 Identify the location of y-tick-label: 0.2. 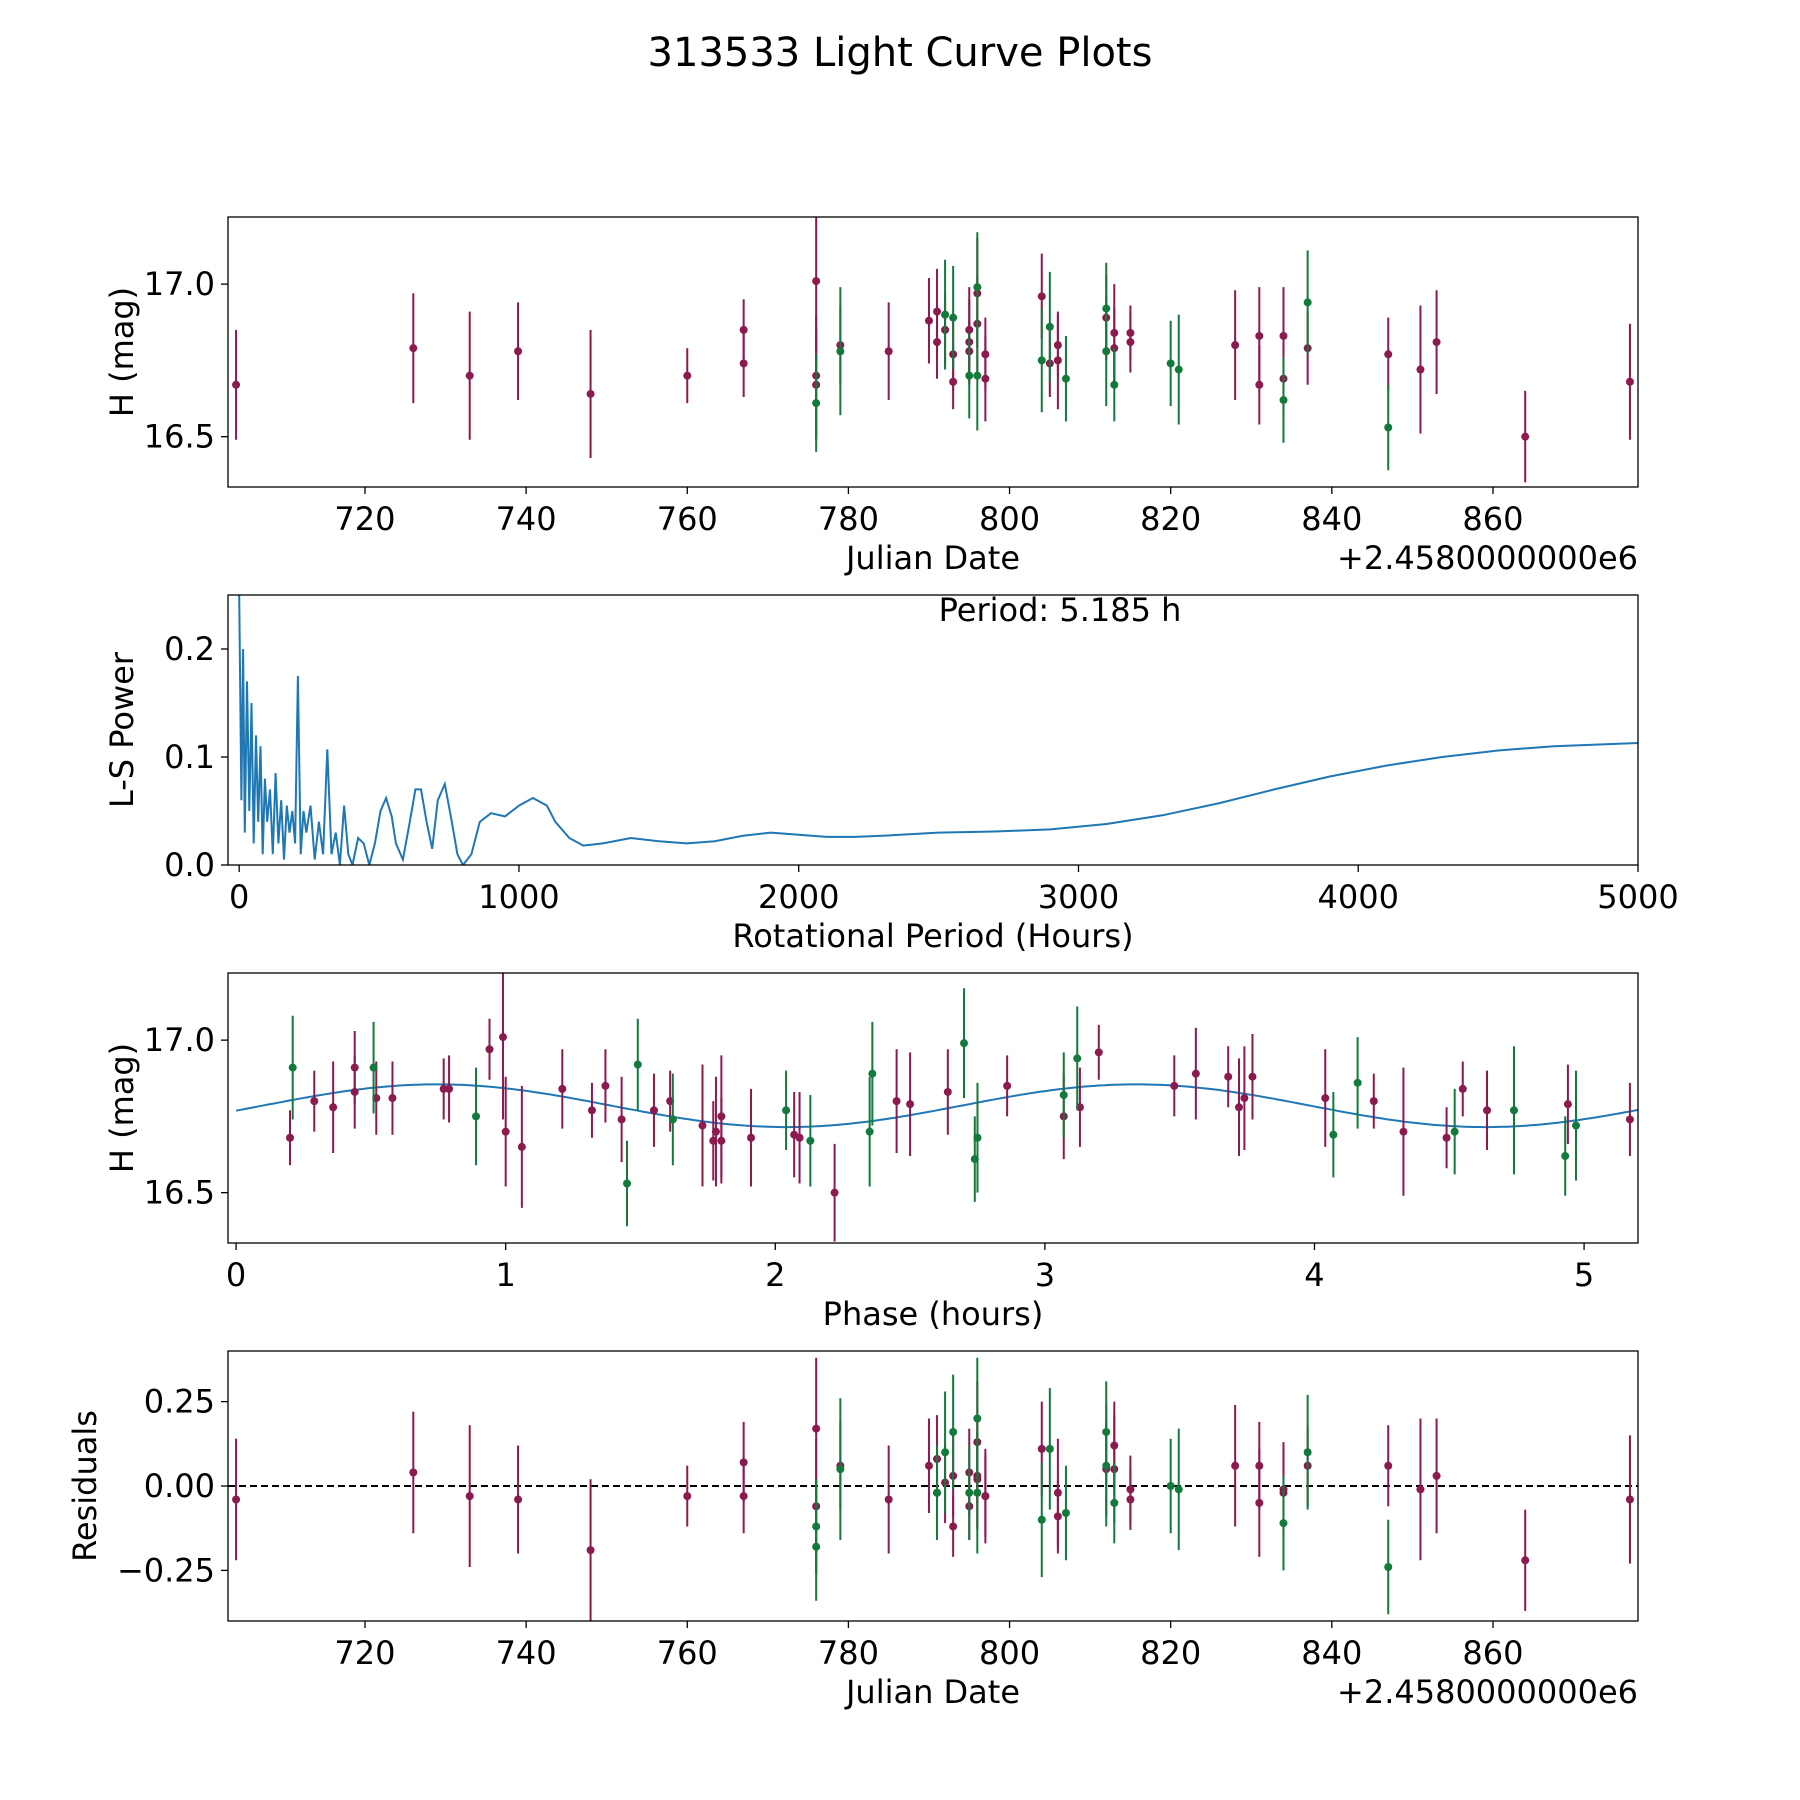
(189, 649).